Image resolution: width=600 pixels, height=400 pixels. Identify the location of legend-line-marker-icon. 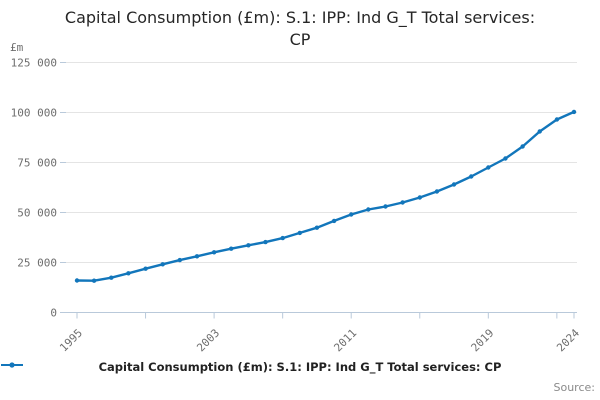
(12, 365).